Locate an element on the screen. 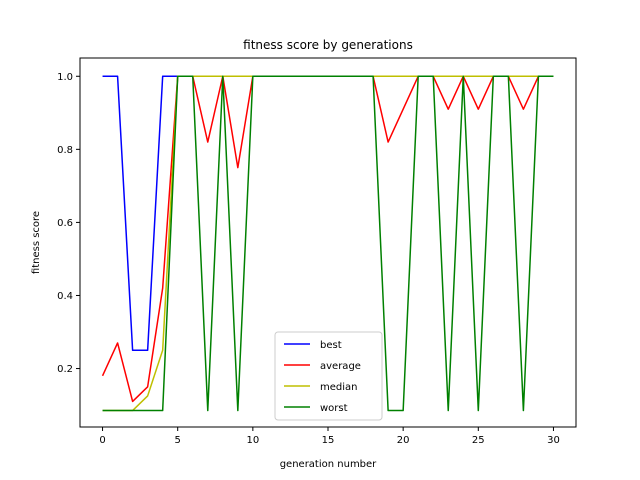 This screenshot has height=480, width=640. y-axis: 0.2 0.4 0.6 0.8 1.0 is located at coordinates (68, 223).